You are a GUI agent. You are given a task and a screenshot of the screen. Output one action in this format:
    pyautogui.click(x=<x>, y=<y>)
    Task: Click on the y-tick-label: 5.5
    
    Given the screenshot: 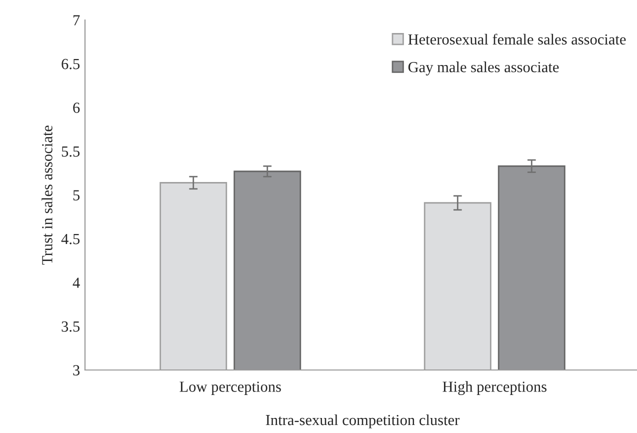 What is the action you would take?
    pyautogui.click(x=71, y=151)
    